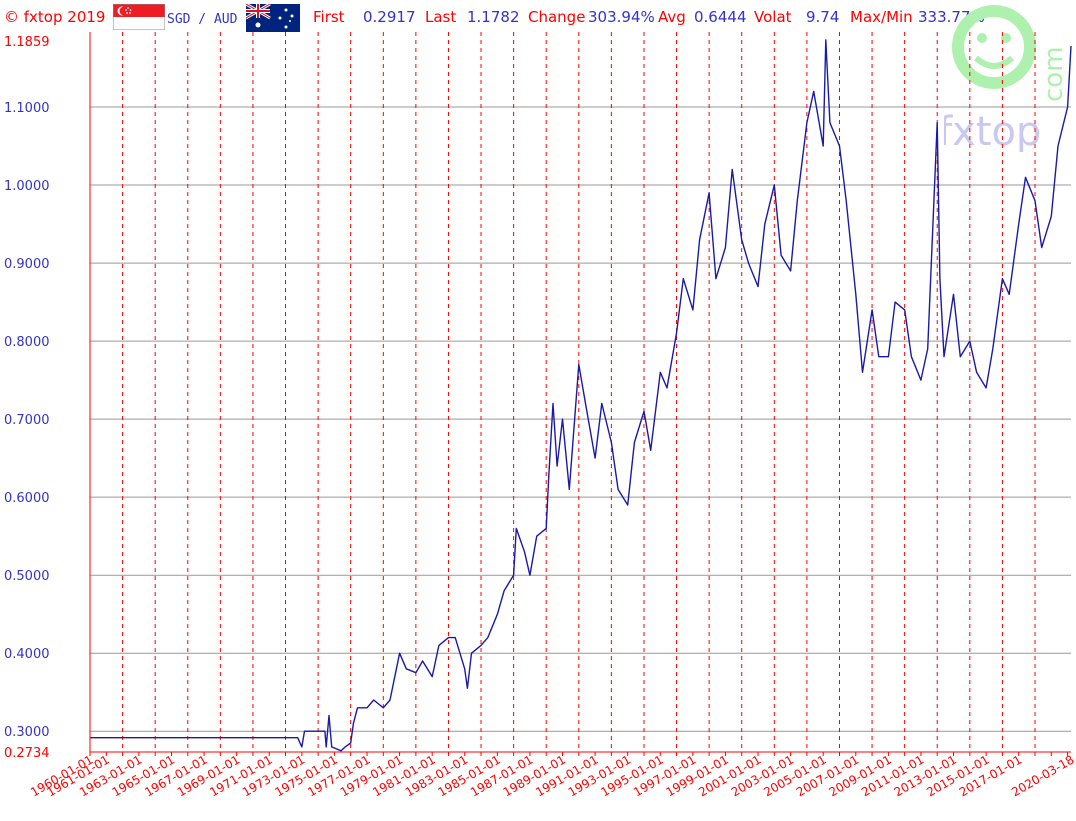 This screenshot has width=1076, height=821. Describe the element at coordinates (27, 342) in the screenshot. I see `y-tick-label: 0.8000` at that location.